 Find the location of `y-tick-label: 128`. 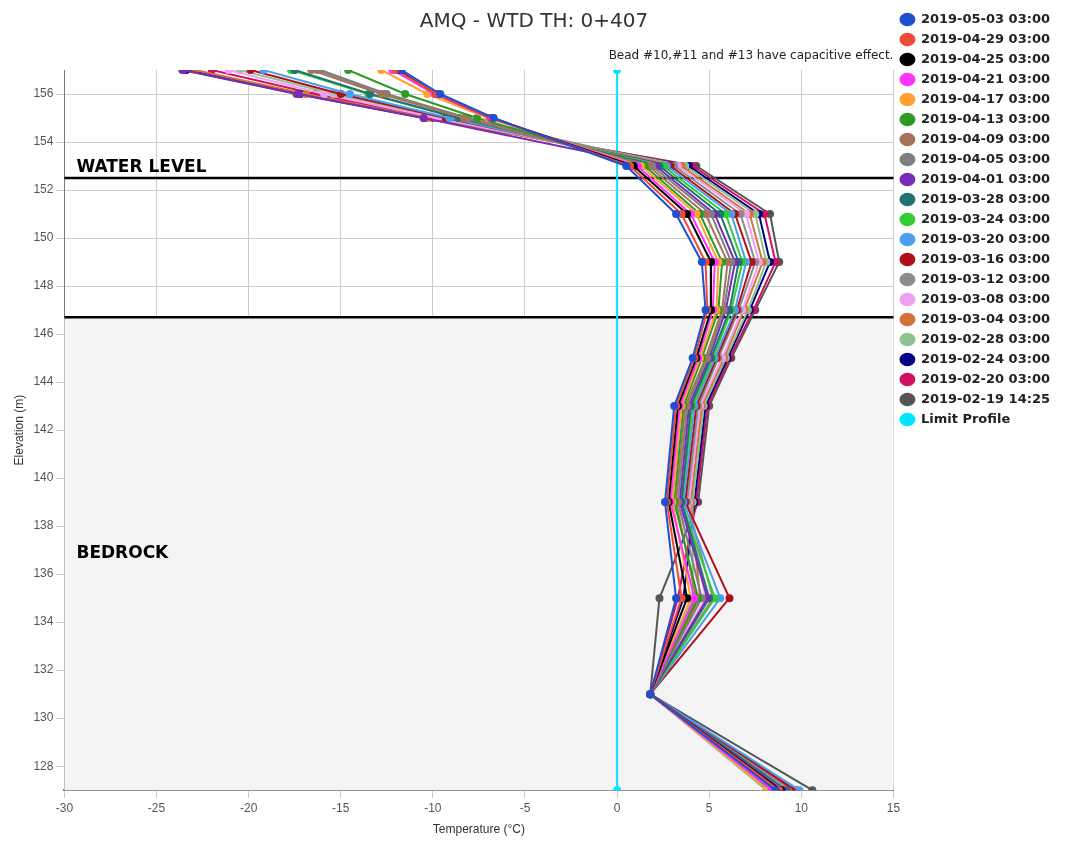

y-tick-label: 128 is located at coordinates (43, 765).